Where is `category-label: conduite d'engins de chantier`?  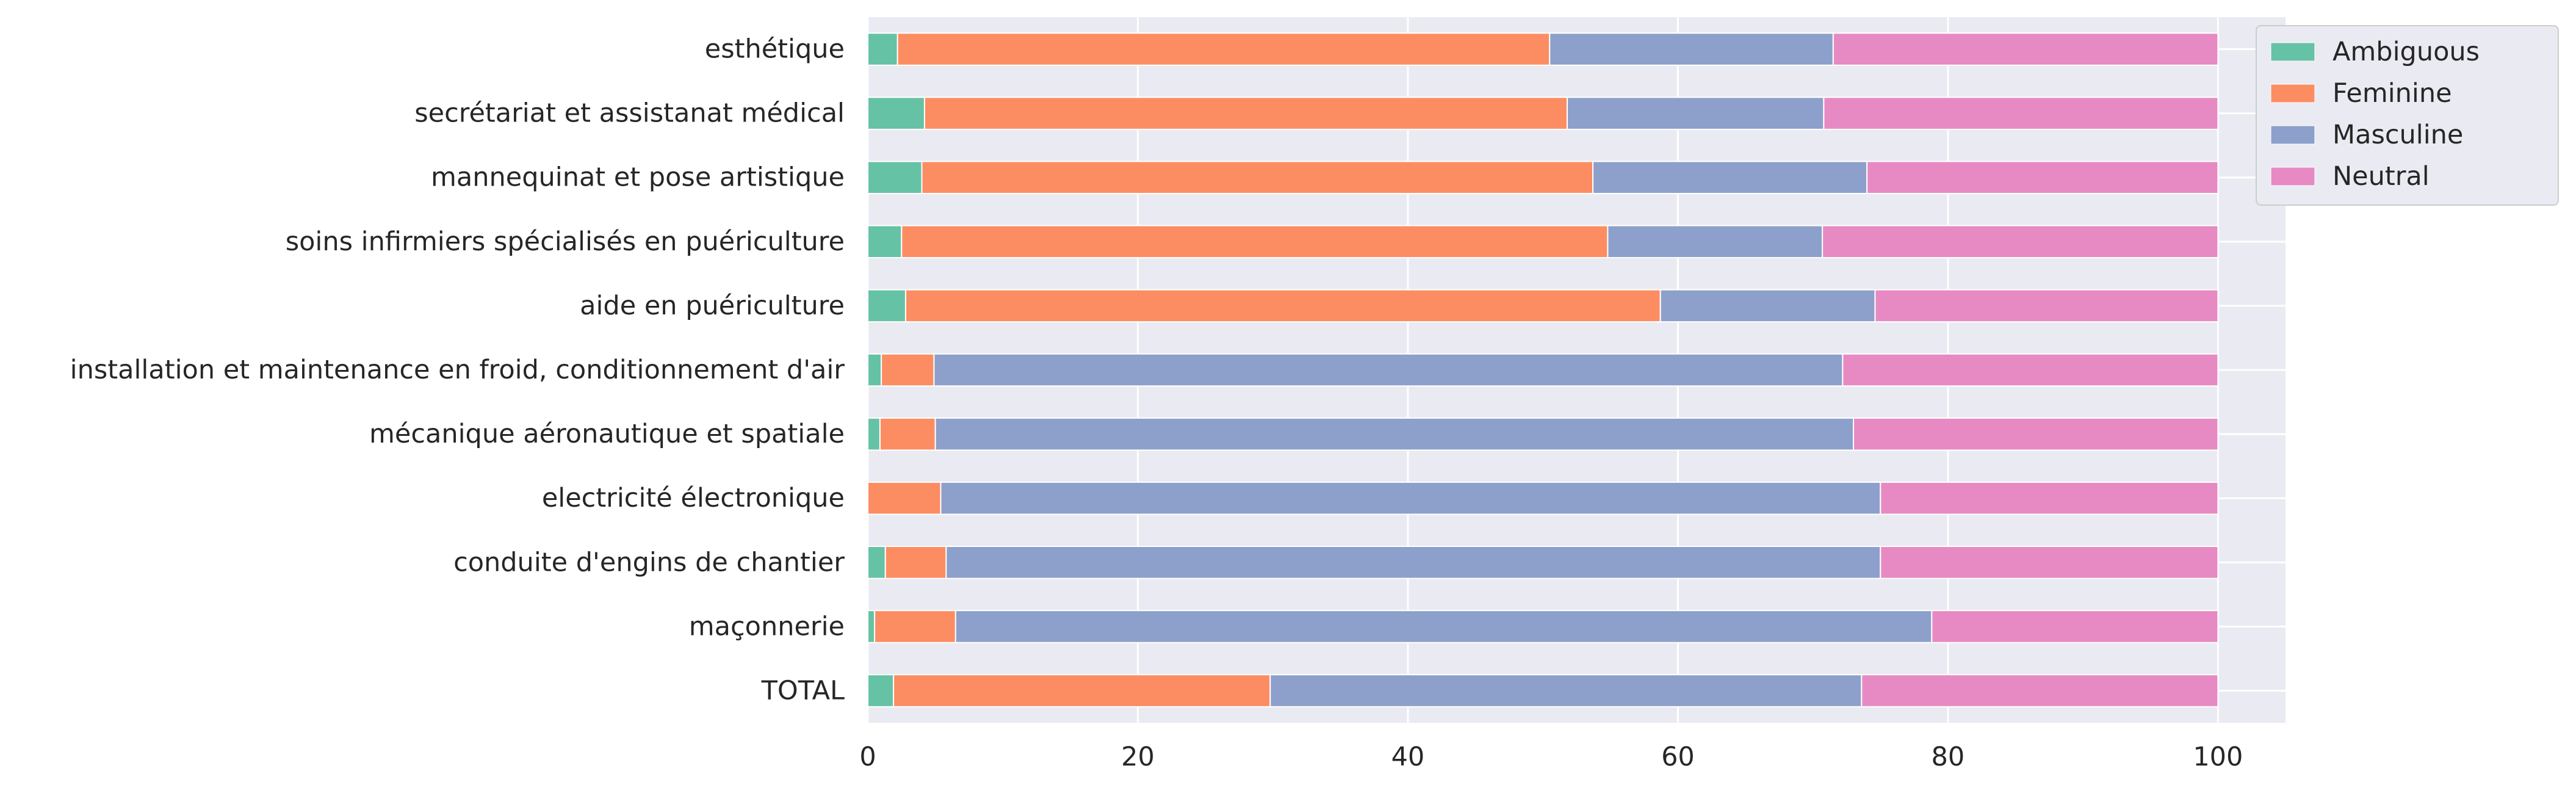
category-label: conduite d'engins de chantier is located at coordinates (649, 562).